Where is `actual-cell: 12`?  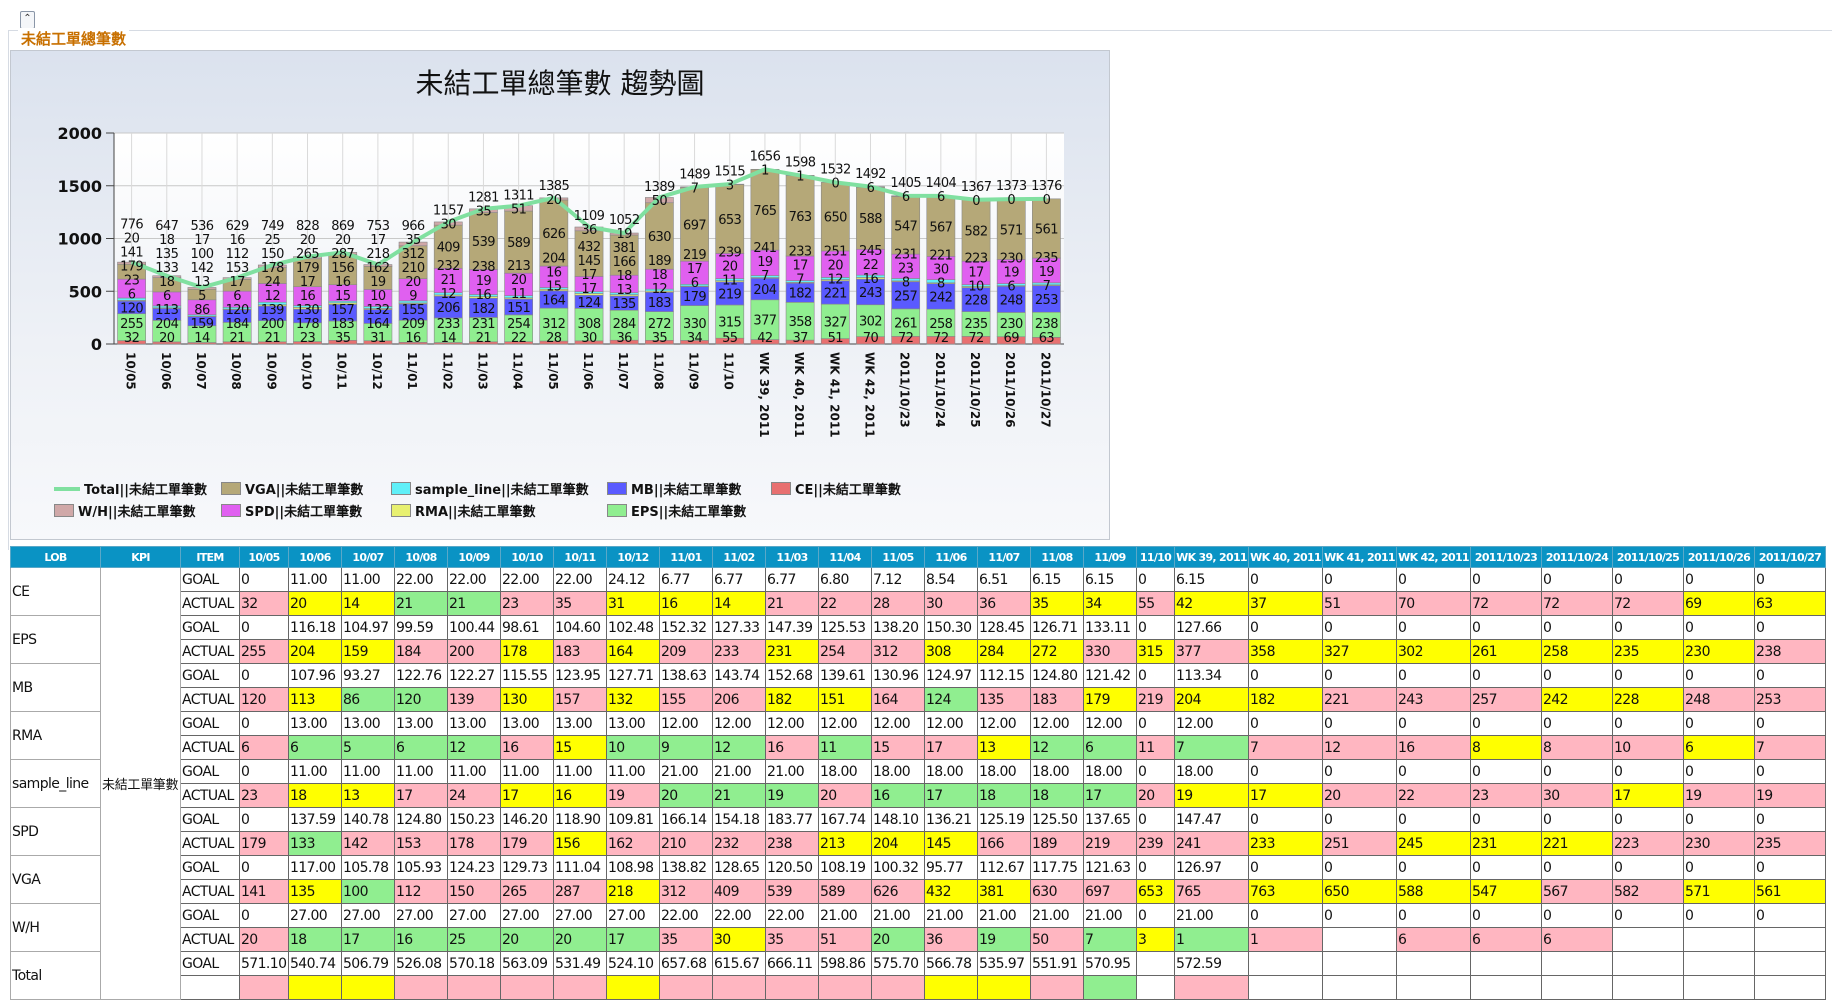 actual-cell: 12 is located at coordinates (1057, 748).